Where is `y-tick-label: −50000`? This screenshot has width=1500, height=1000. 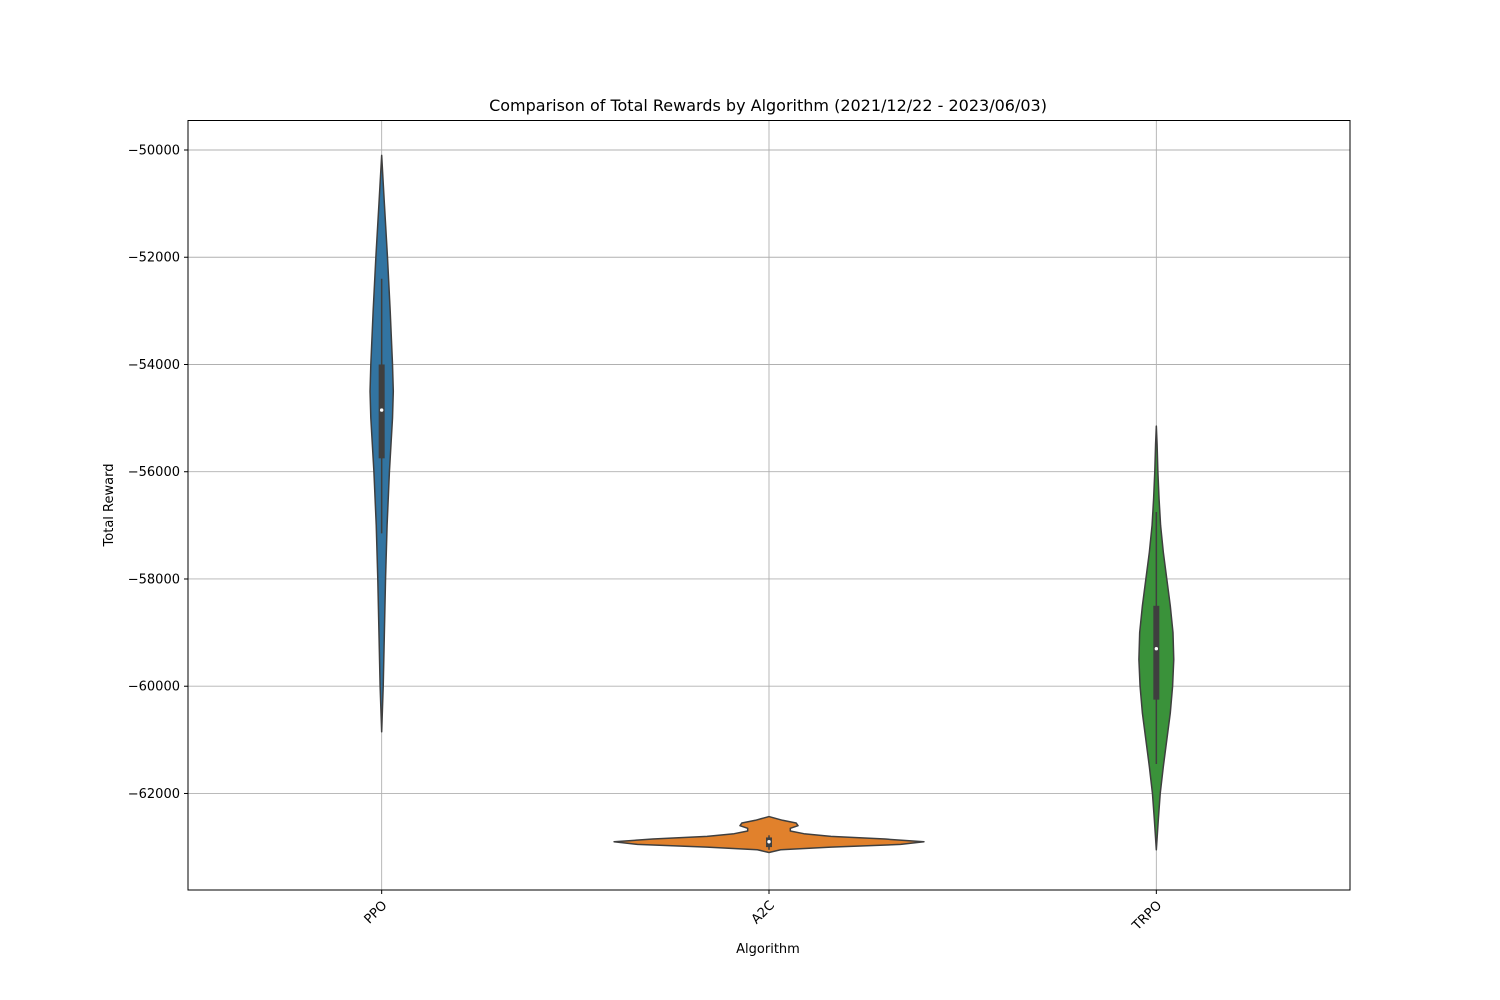
y-tick-label: −50000 is located at coordinates (154, 150).